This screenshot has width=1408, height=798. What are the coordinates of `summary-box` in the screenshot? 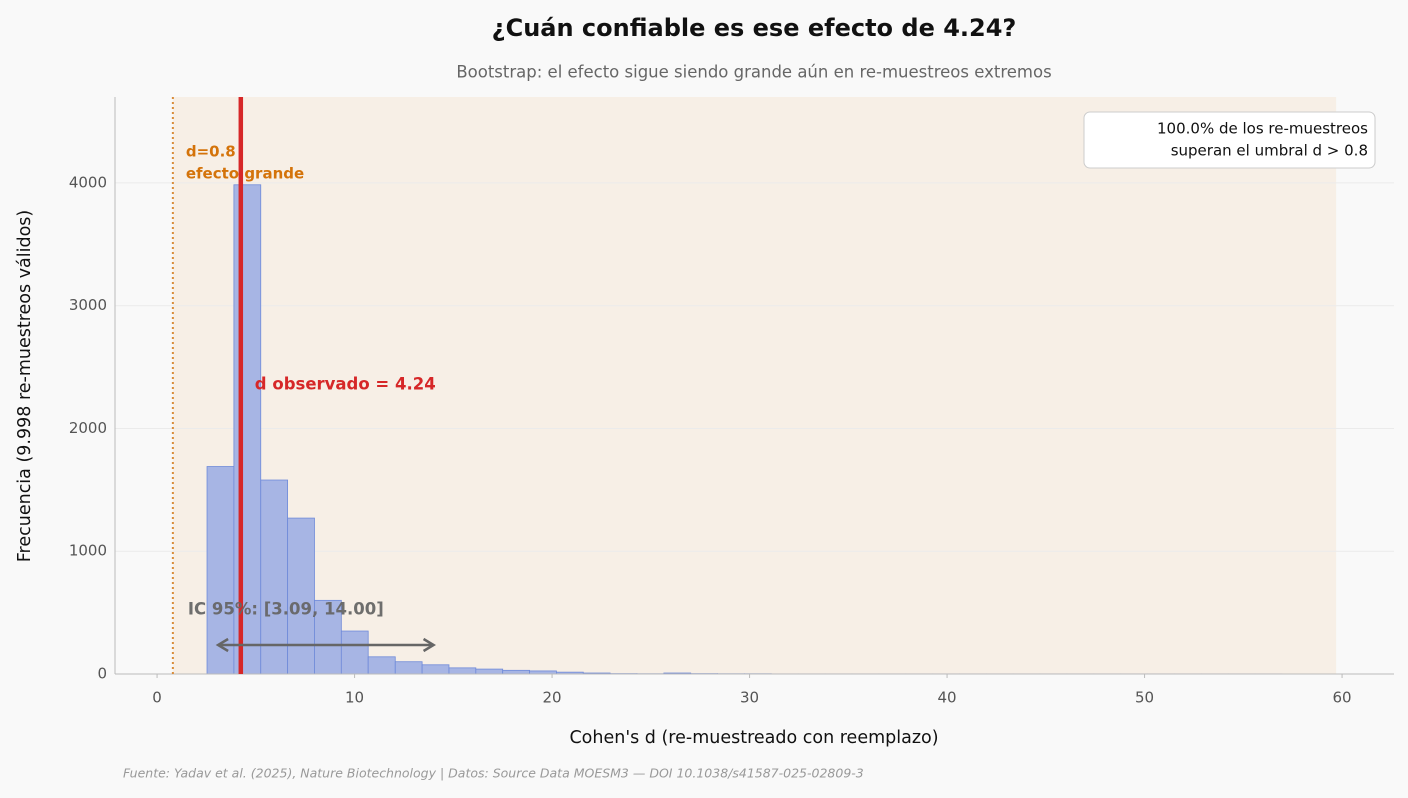 It's located at (1229, 140).